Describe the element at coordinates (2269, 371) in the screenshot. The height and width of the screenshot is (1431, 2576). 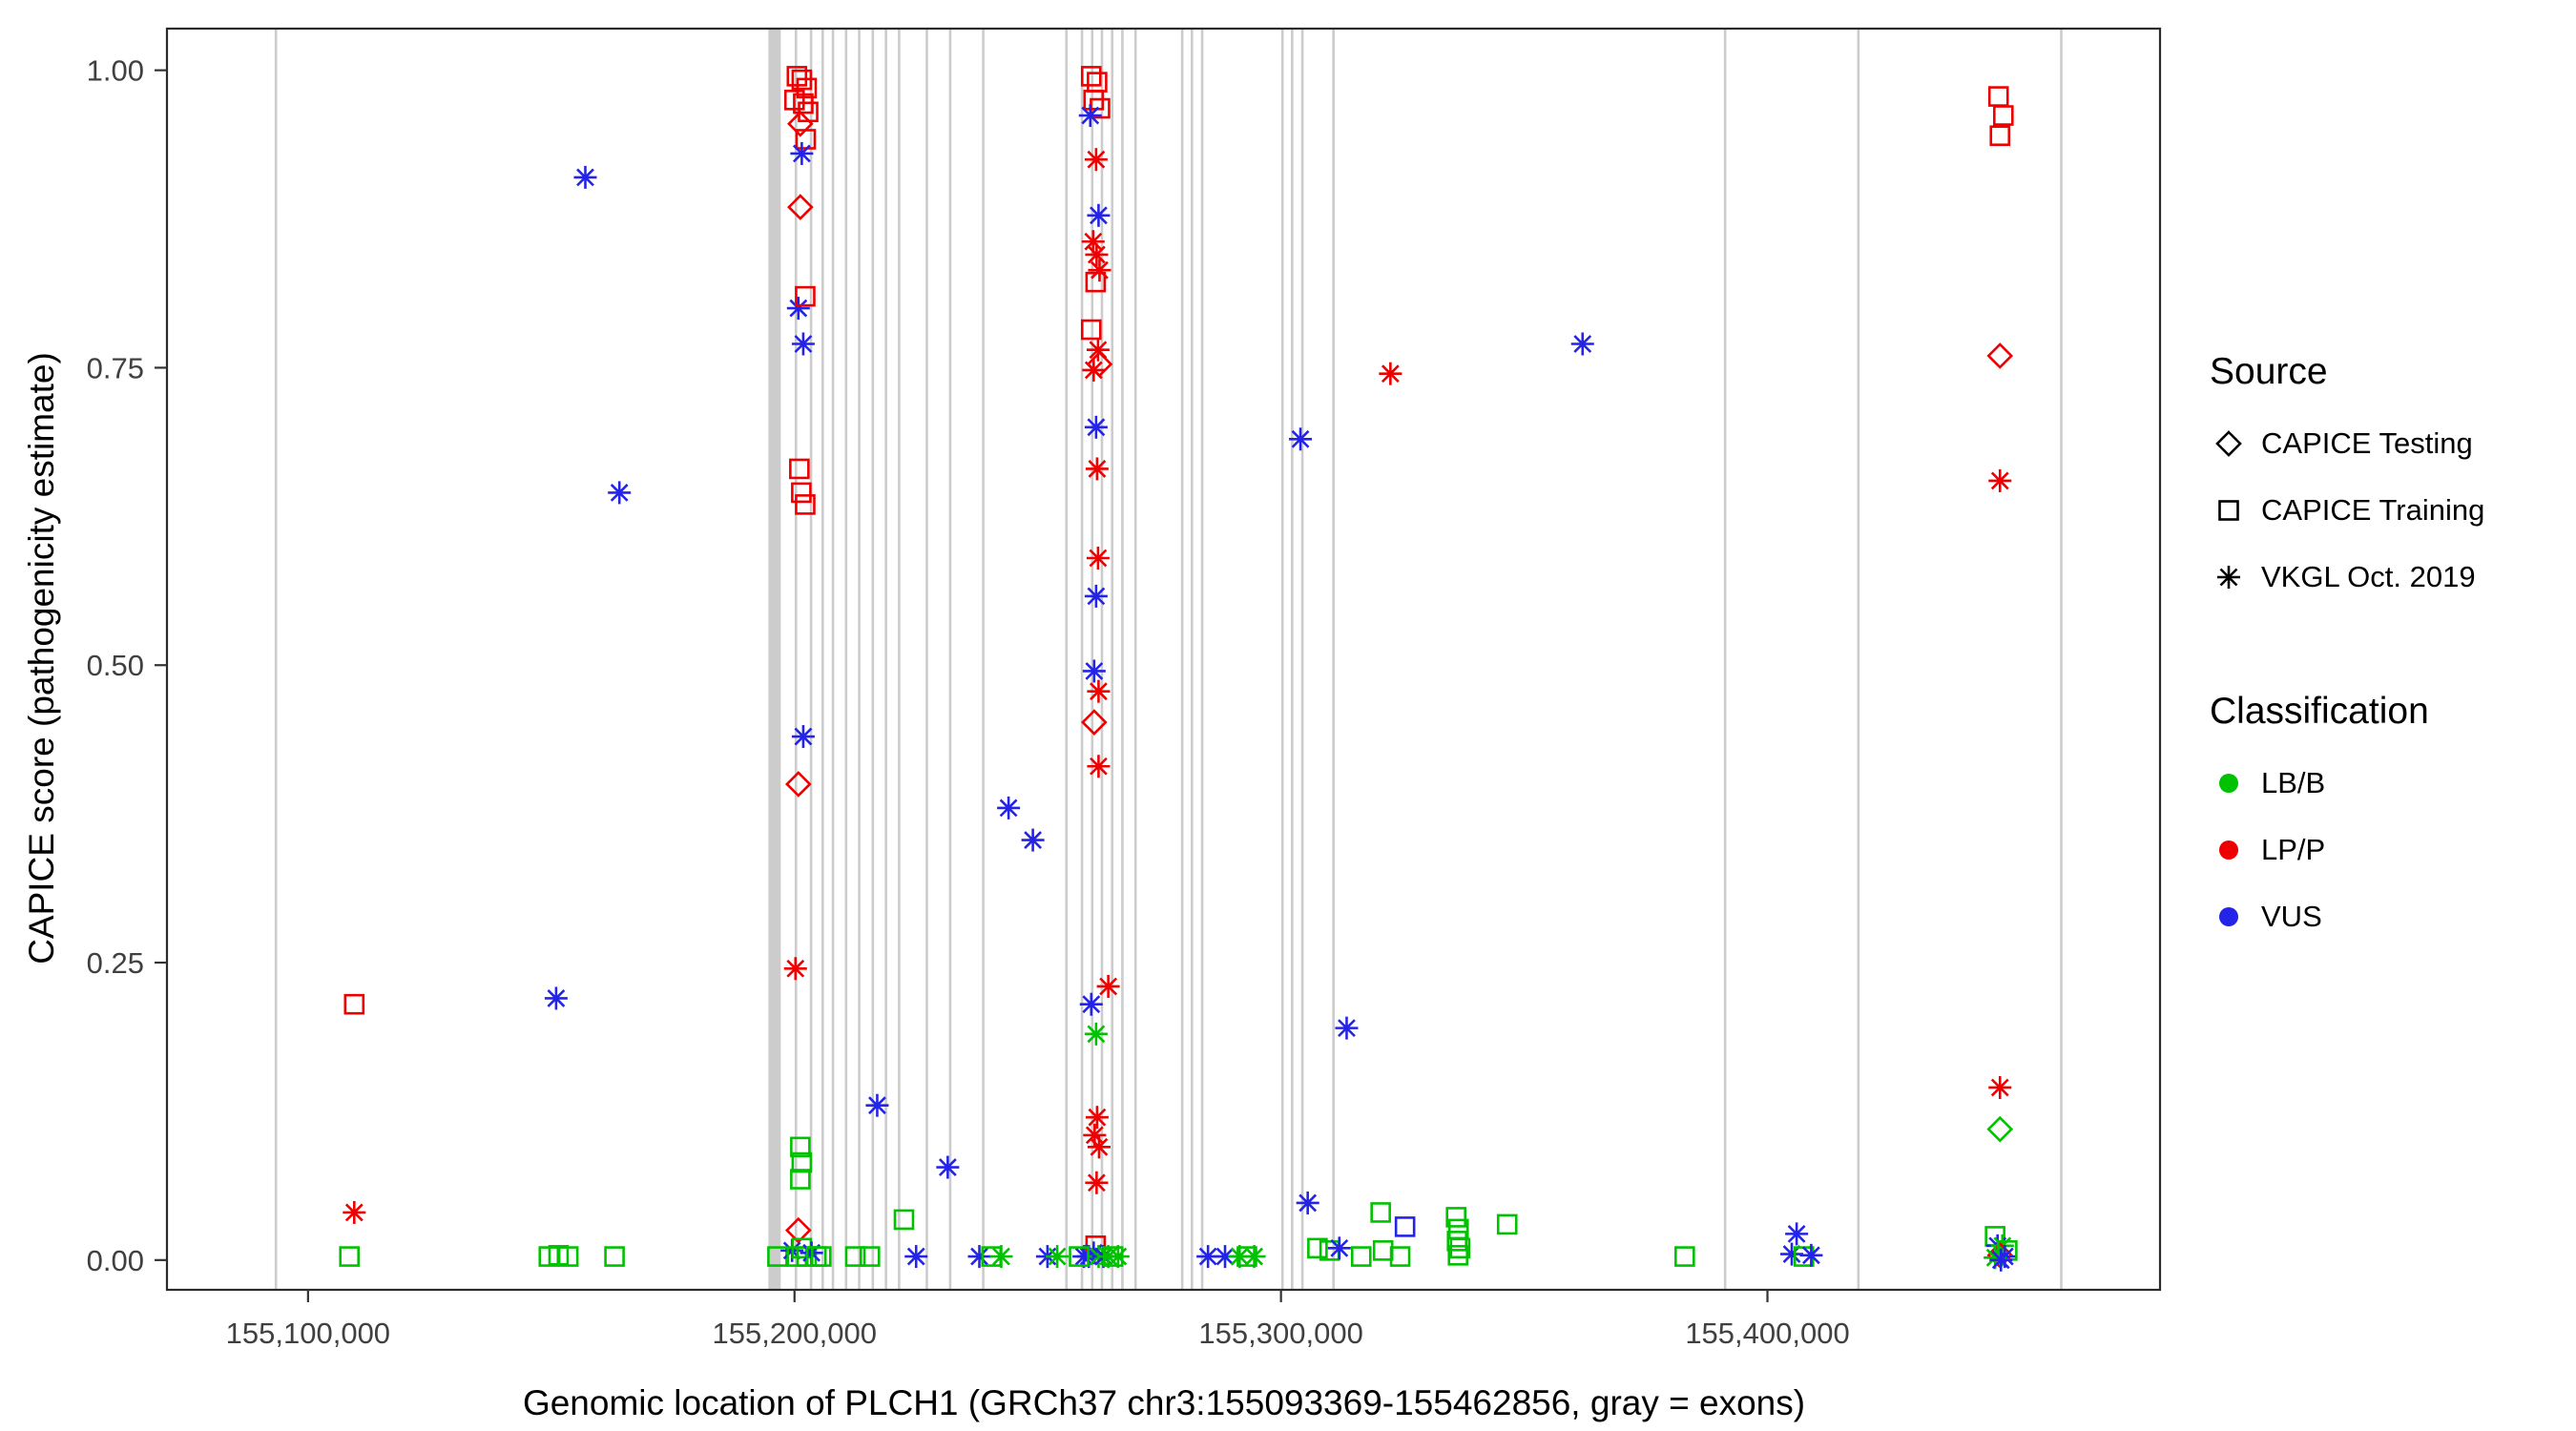
I see `legend-source-title: Source` at that location.